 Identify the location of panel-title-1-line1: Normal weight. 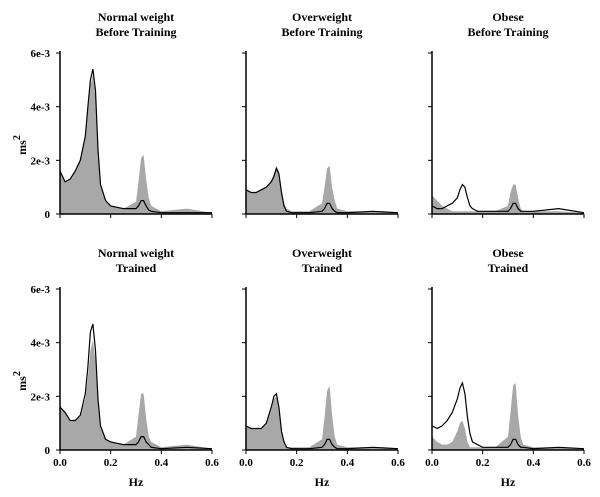
(136, 17).